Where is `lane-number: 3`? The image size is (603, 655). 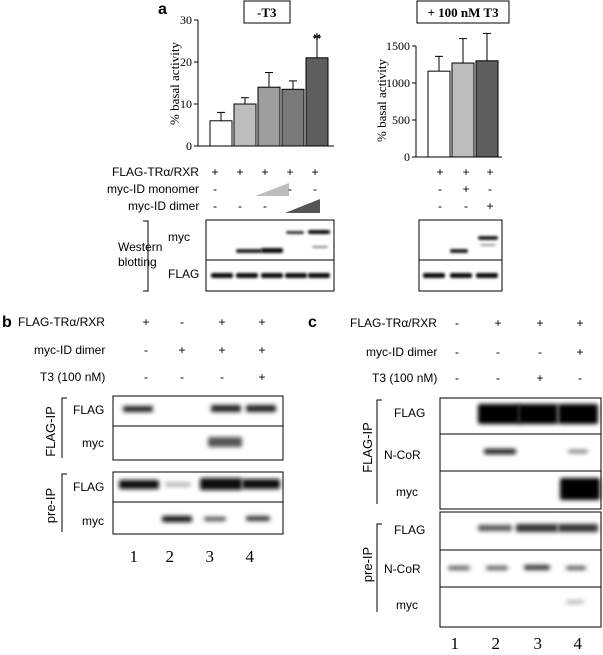 lane-number: 3 is located at coordinates (210, 556).